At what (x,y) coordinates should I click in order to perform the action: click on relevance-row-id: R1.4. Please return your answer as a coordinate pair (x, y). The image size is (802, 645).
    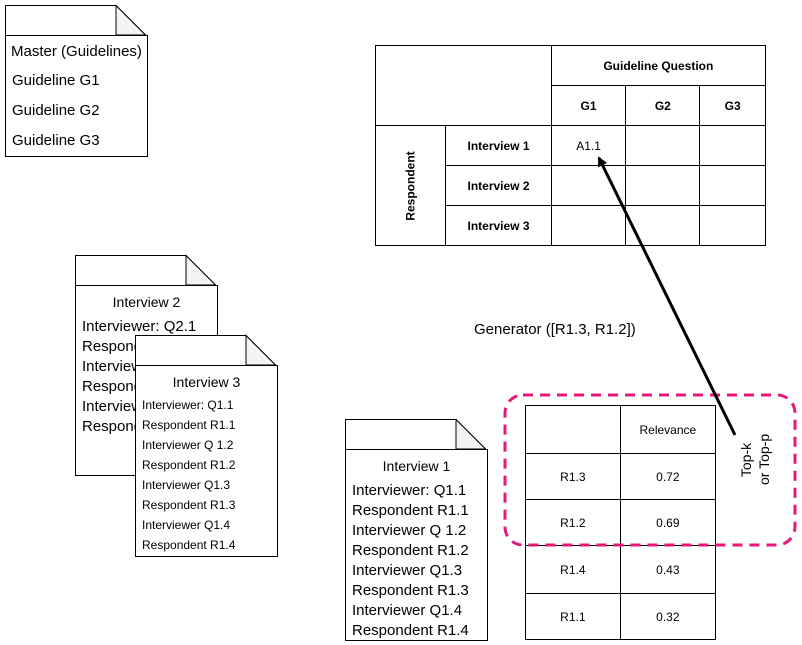
    Looking at the image, I should click on (573, 569).